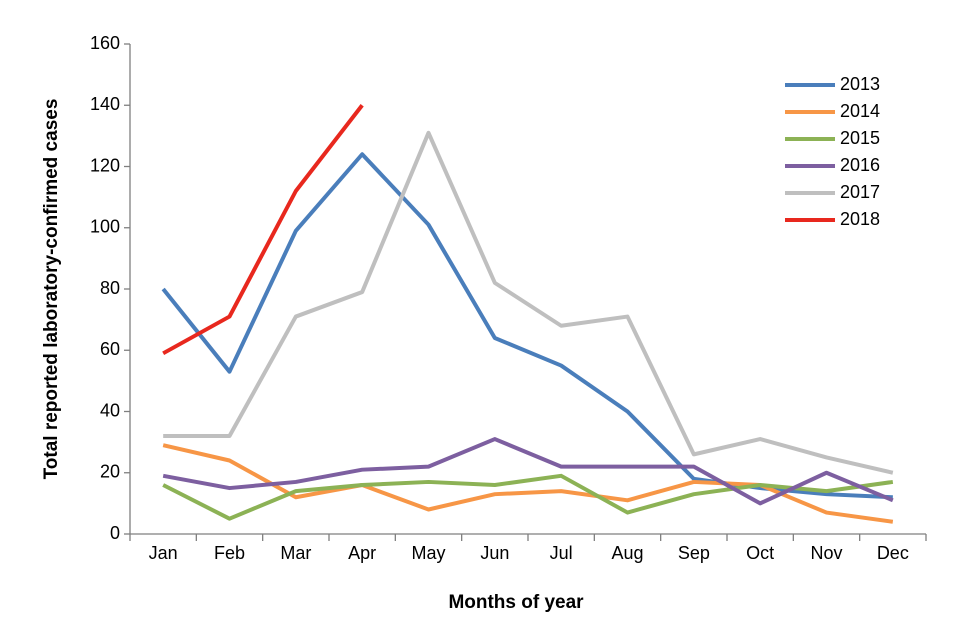 The height and width of the screenshot is (640, 960). I want to click on y-tick-label: 0, so click(115, 533).